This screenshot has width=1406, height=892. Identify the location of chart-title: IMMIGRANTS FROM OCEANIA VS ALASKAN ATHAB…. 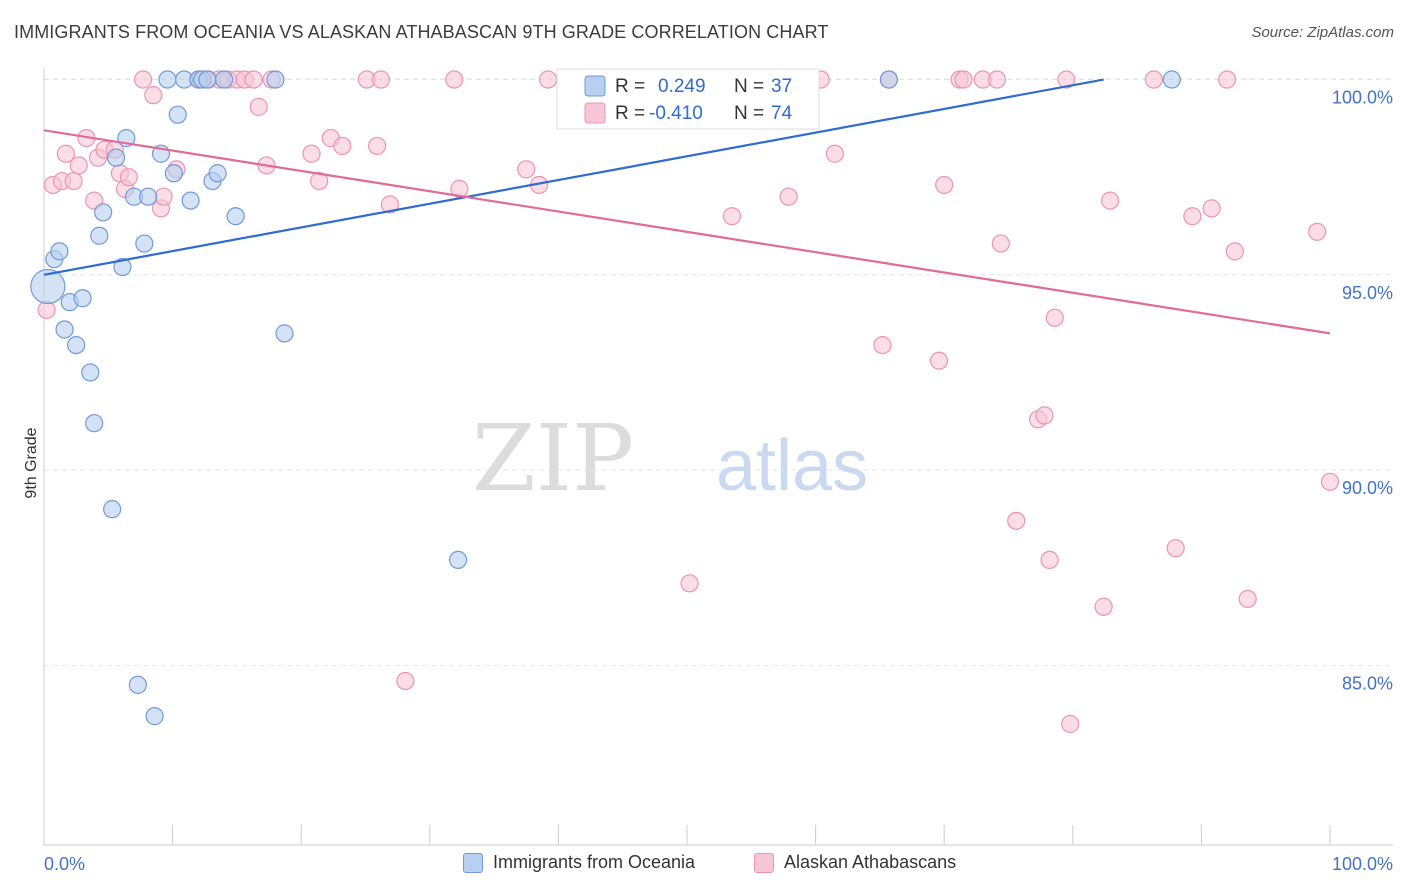
(421, 32).